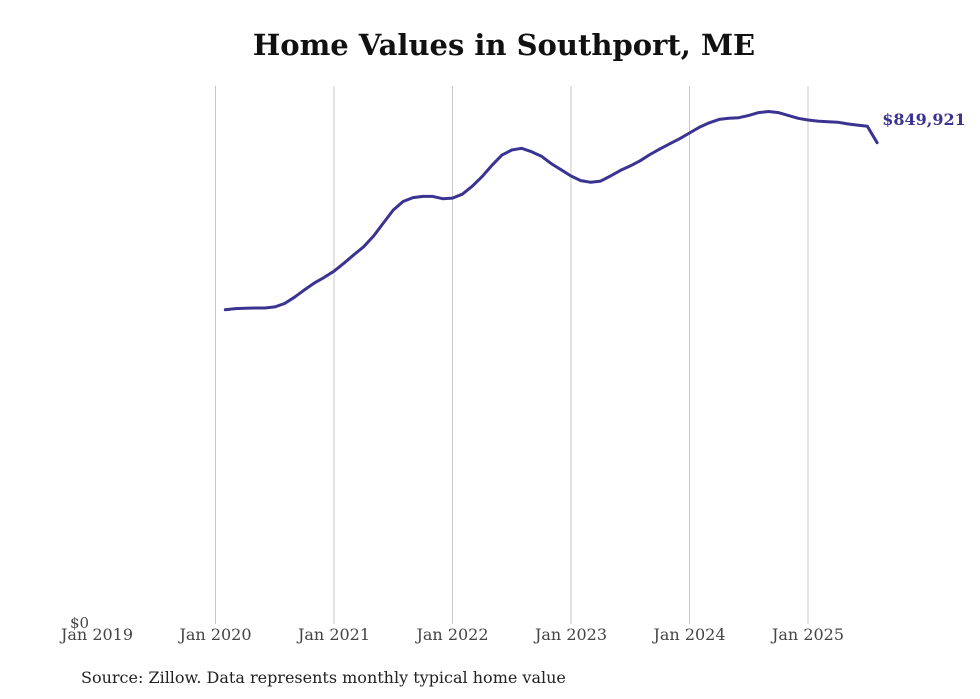 The height and width of the screenshot is (699, 980). What do you see at coordinates (924, 119) in the screenshot?
I see `latest-value-label: $849,921` at bounding box center [924, 119].